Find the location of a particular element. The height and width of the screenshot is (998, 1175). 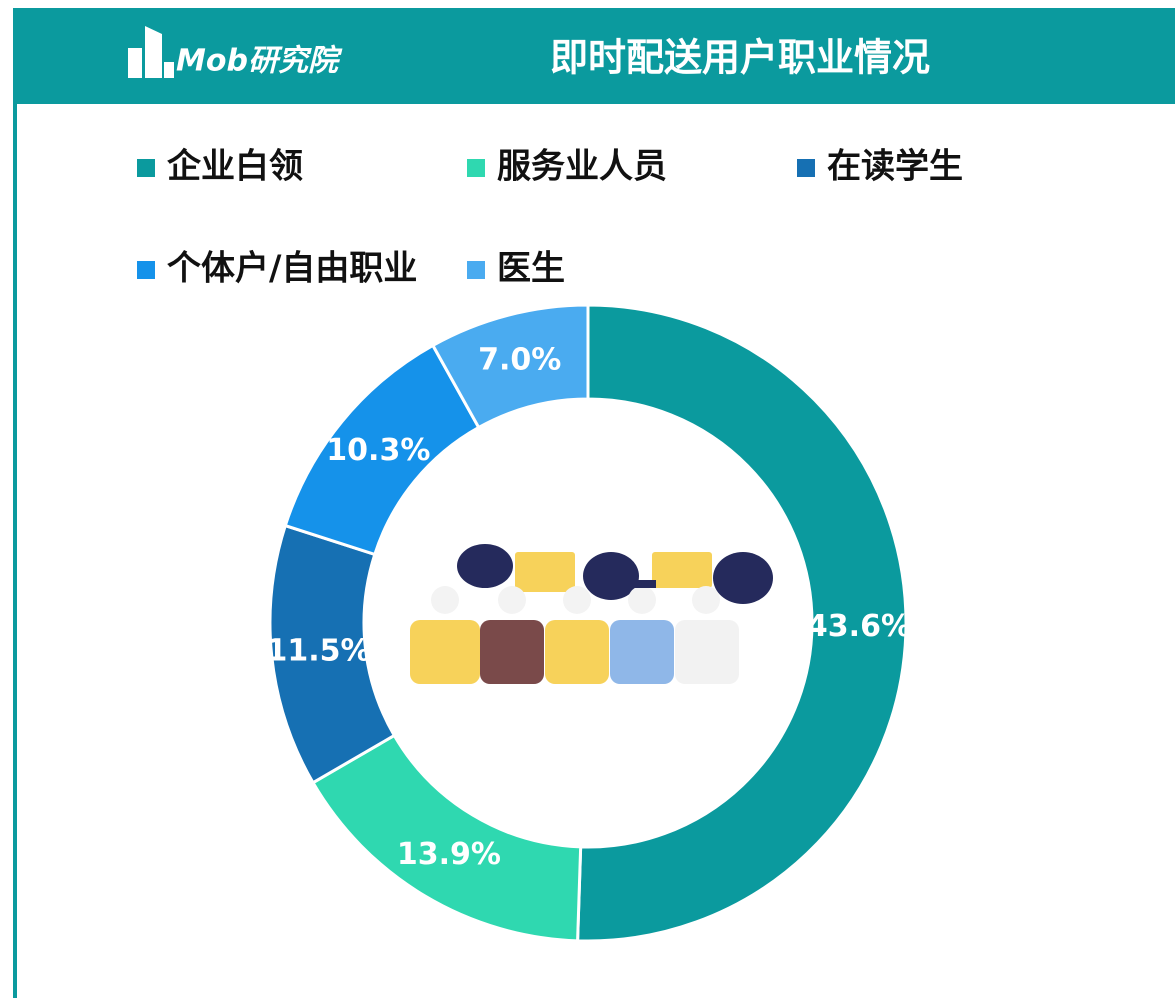

data-label: 43.6% is located at coordinates (859, 626).